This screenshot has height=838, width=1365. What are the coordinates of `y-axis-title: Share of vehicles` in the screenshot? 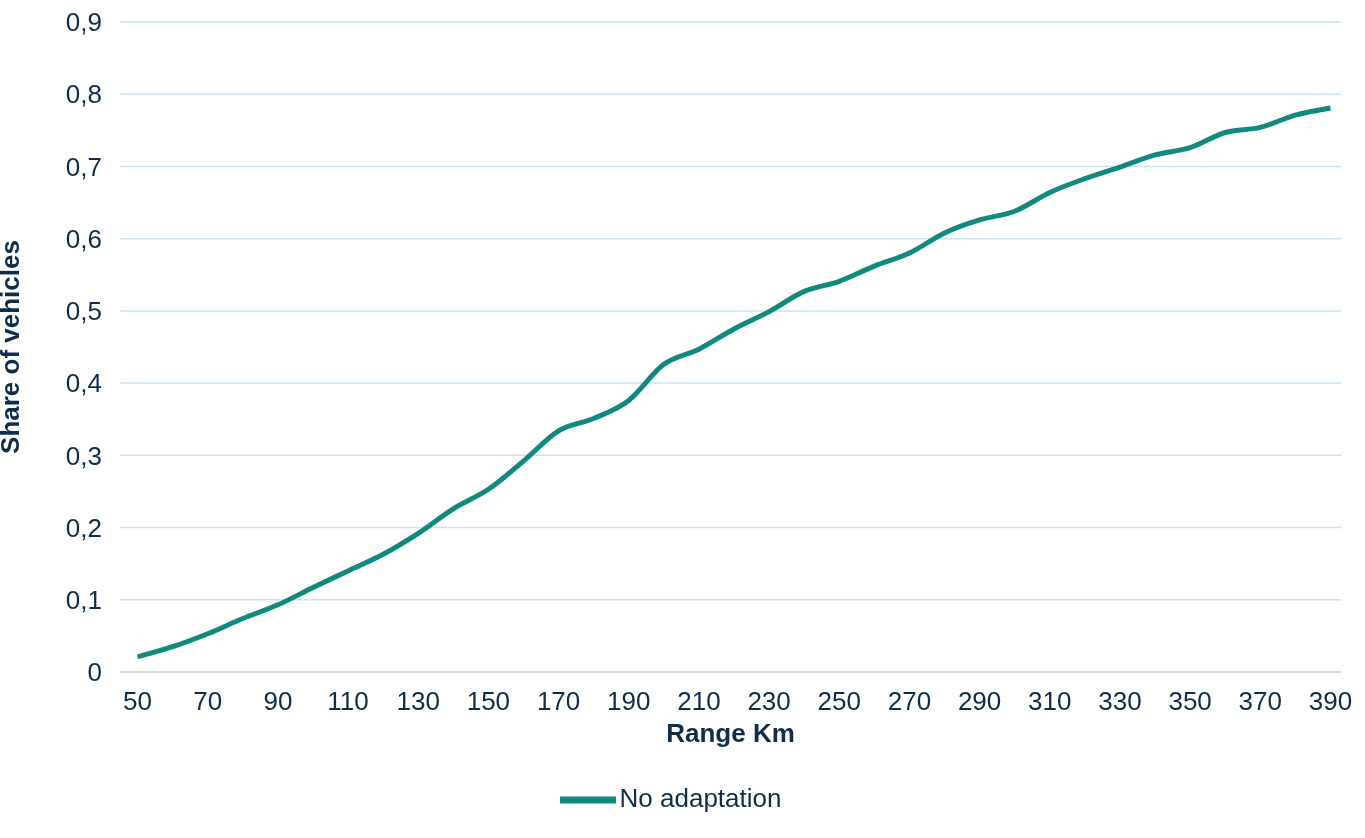 It's located at (13, 347).